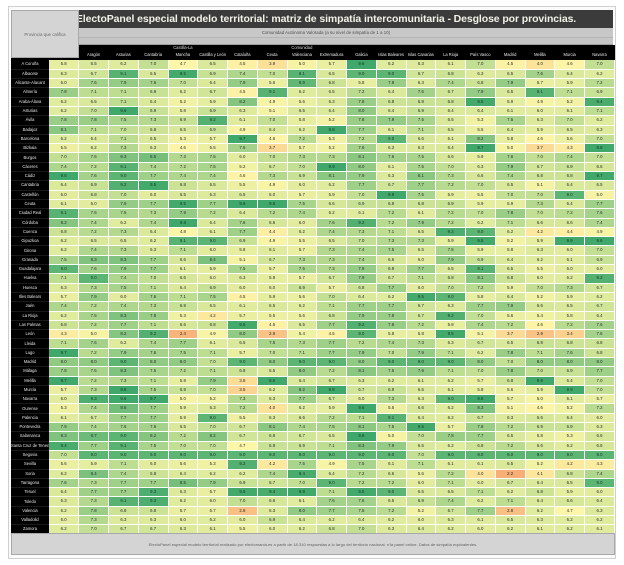  Describe the element at coordinates (30, 390) in the screenshot. I see `row-header-35: Murcia` at that location.